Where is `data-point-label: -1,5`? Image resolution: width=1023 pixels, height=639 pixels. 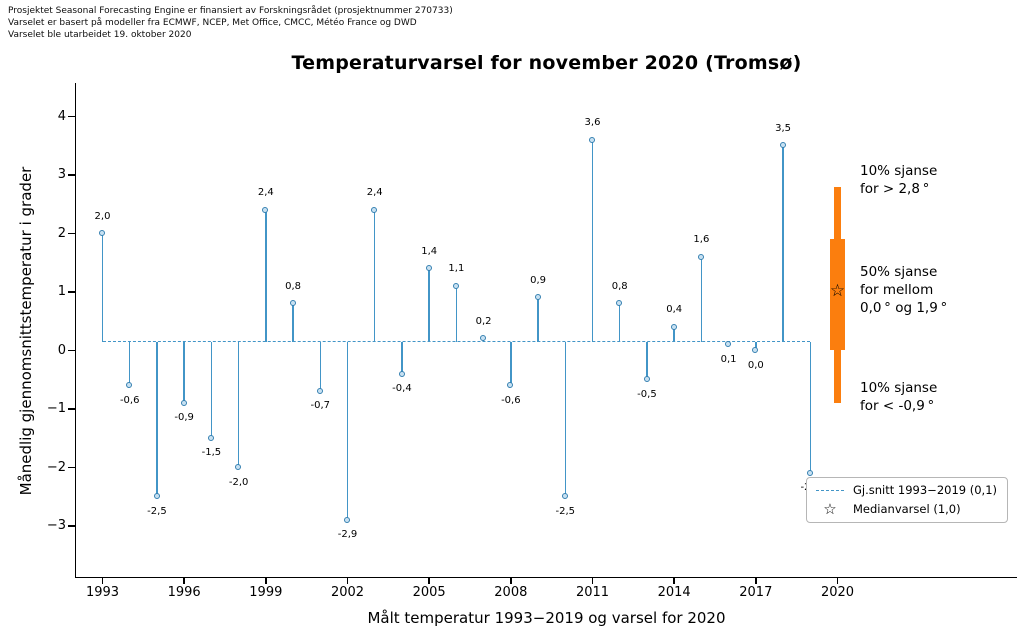 data-point-label: -1,5 is located at coordinates (211, 453).